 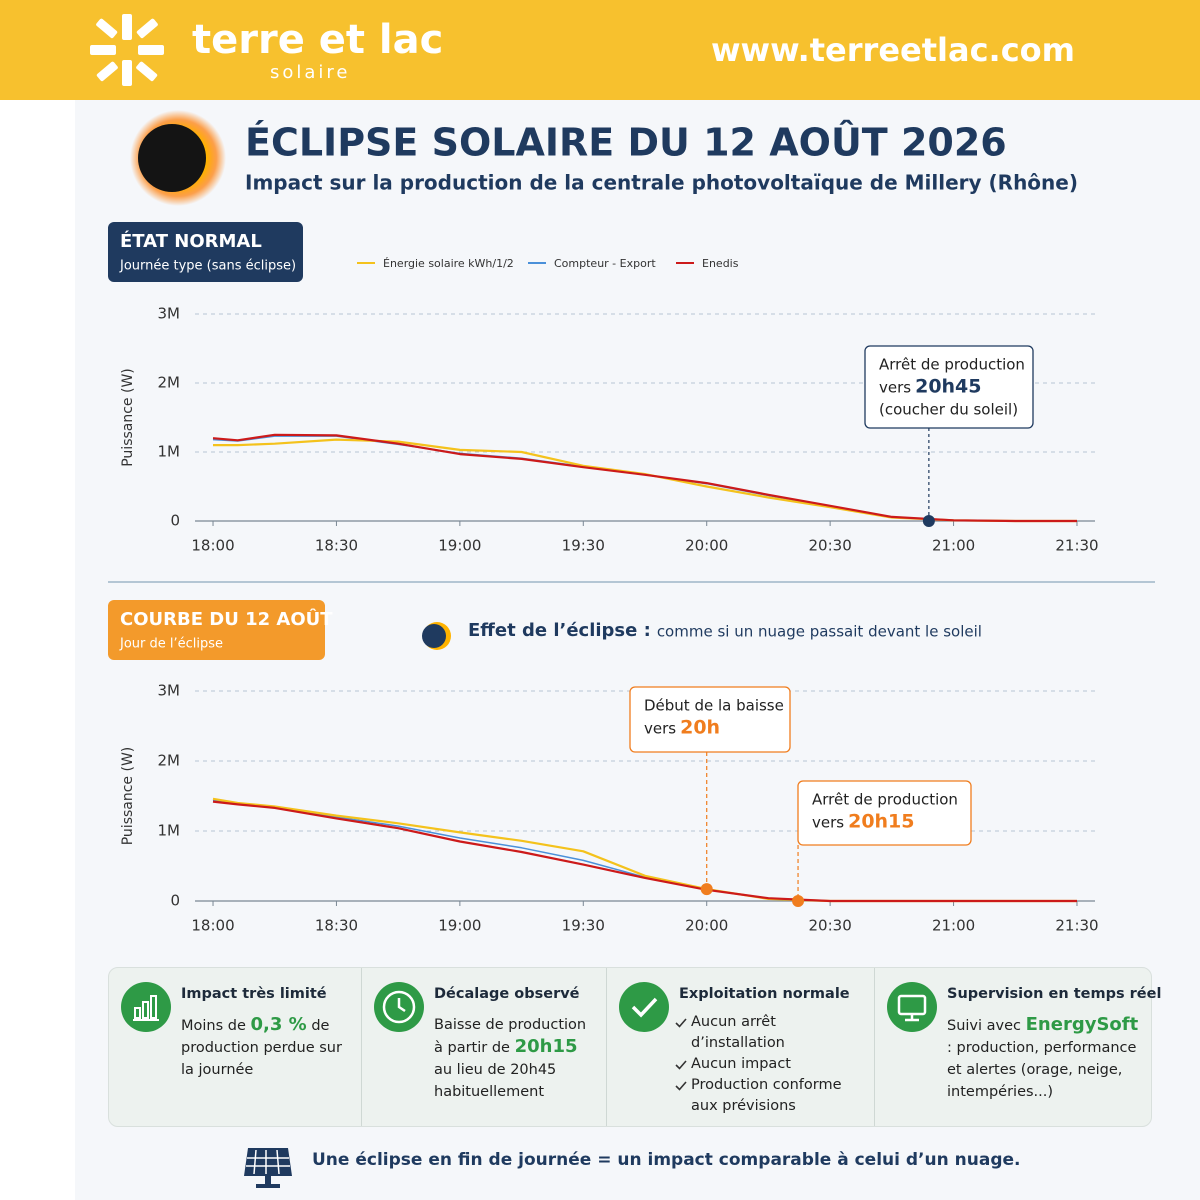 I want to click on card-text-after: de production perdue sur la journée, so click(x=261, y=1048).